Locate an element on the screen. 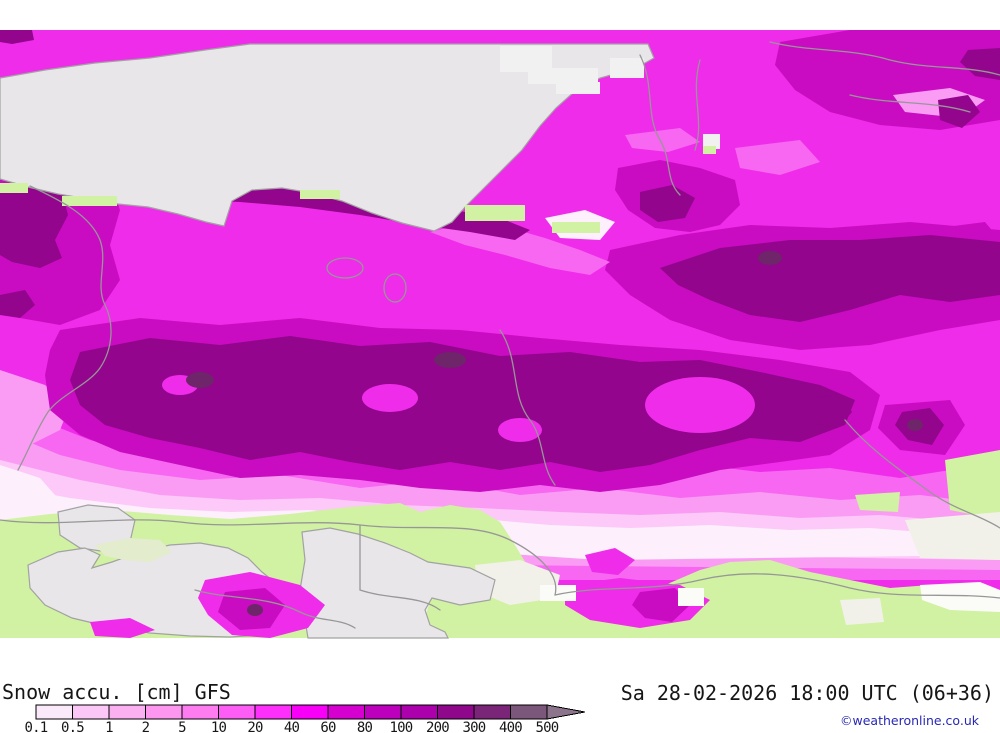  legend-tick: 300 is located at coordinates (474, 726).